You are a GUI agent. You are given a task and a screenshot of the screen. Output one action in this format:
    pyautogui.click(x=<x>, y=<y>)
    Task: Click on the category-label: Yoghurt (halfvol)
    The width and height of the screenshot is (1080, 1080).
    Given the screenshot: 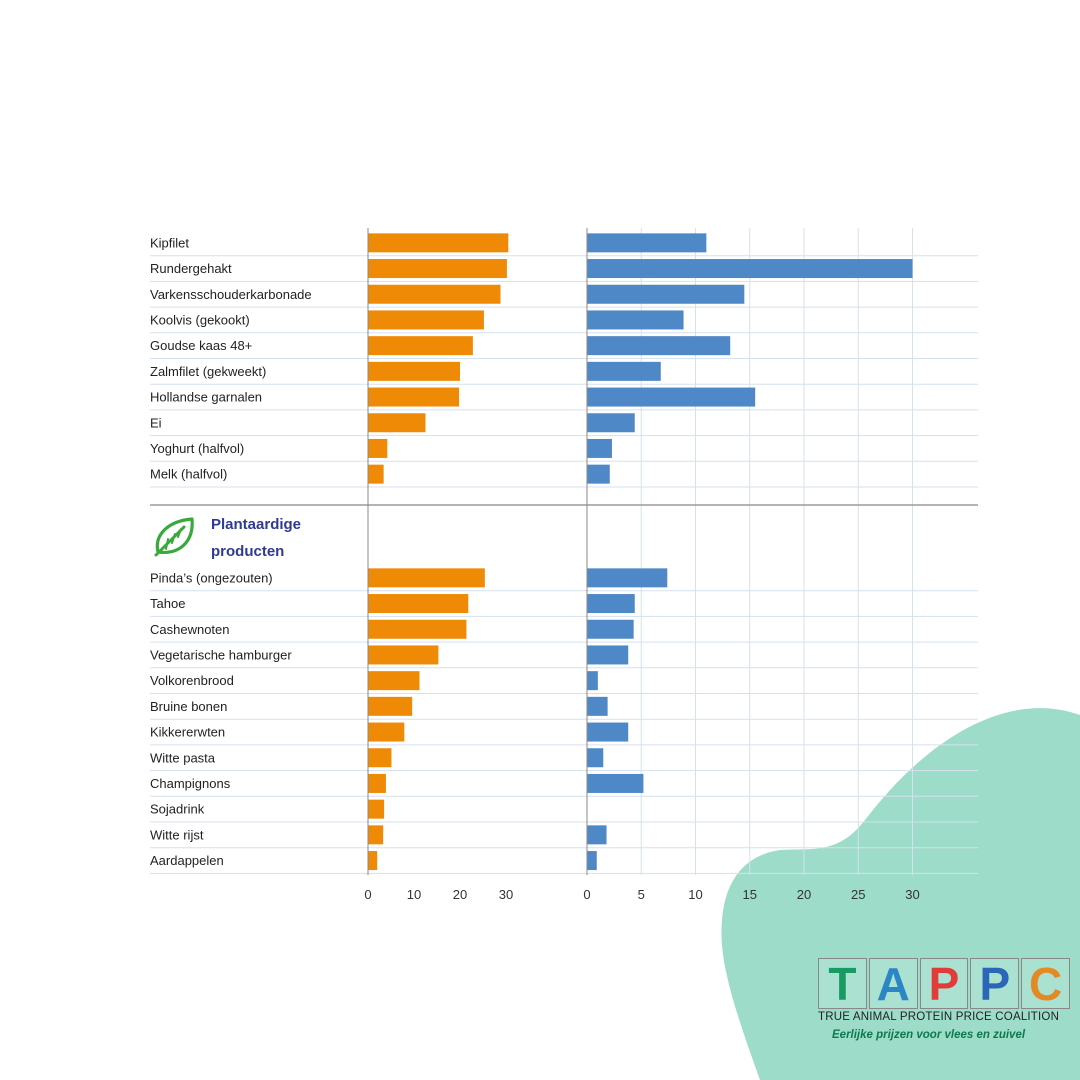 What is the action you would take?
    pyautogui.click(x=197, y=448)
    